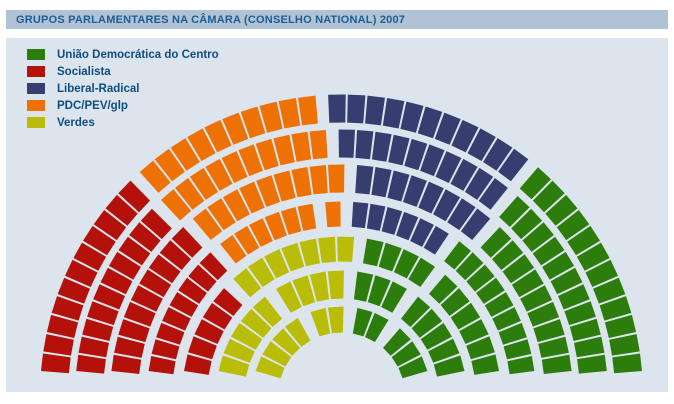 This screenshot has width=674, height=404. I want to click on legend-item-pdc-pev-glp: PDC/PEV/glp, so click(123, 105).